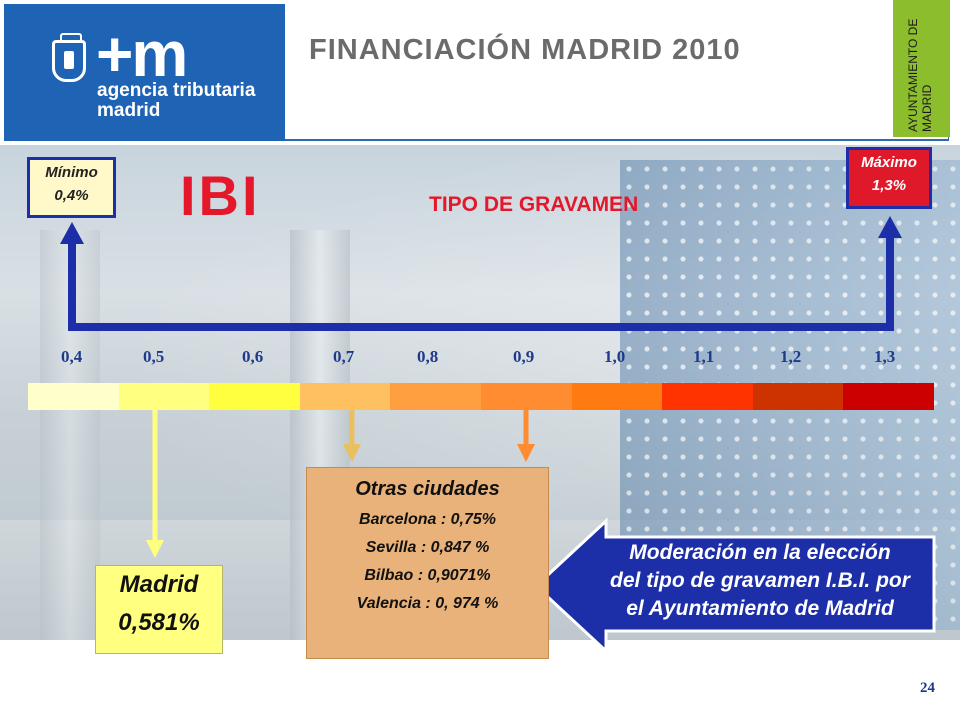  Describe the element at coordinates (921, 68) in the screenshot. I see `side-tab` at that location.